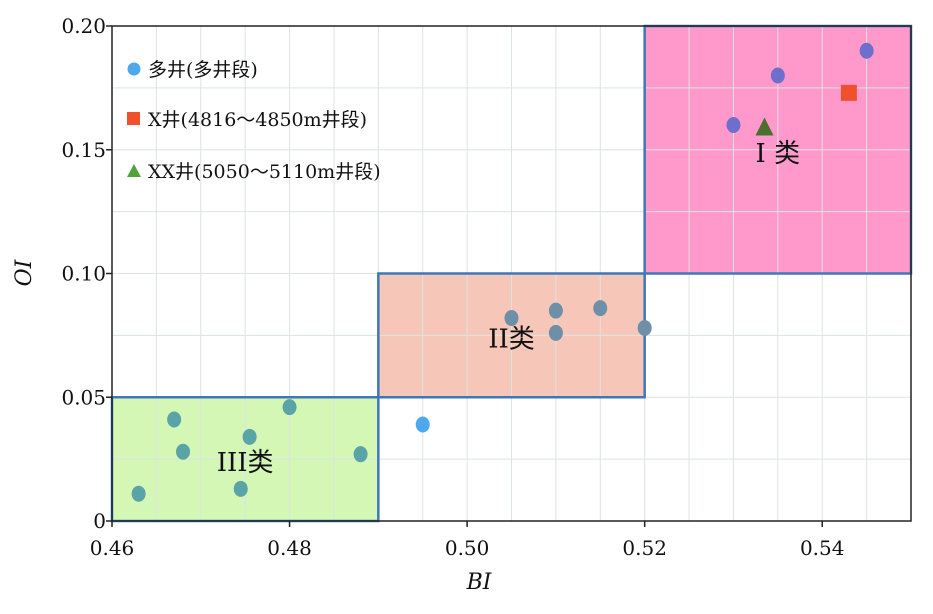  What do you see at coordinates (83, 150) in the screenshot?
I see `y-tick-label: 0.15` at bounding box center [83, 150].